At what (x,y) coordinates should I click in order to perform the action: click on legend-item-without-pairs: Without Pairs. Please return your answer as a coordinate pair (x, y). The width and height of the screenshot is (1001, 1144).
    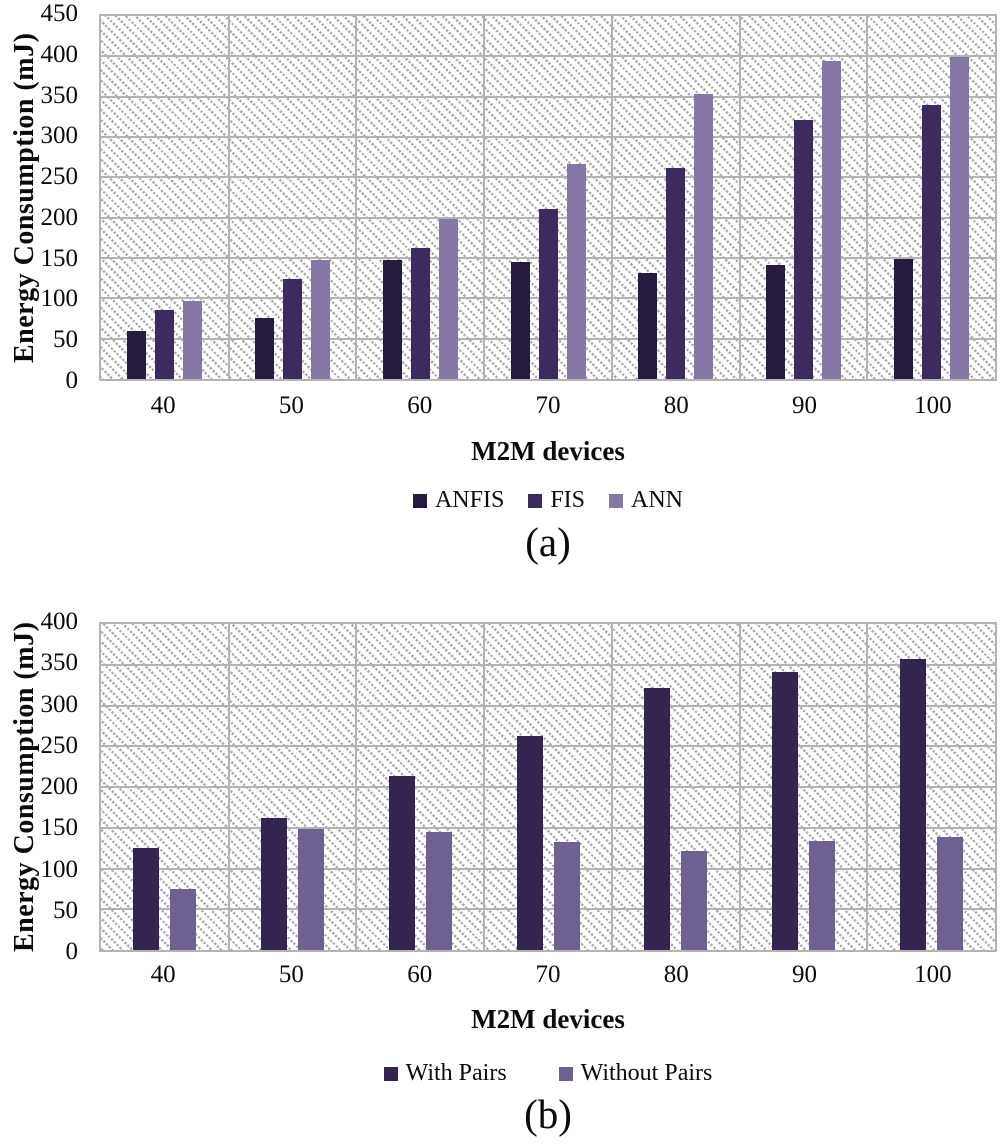
    Looking at the image, I should click on (635, 1073).